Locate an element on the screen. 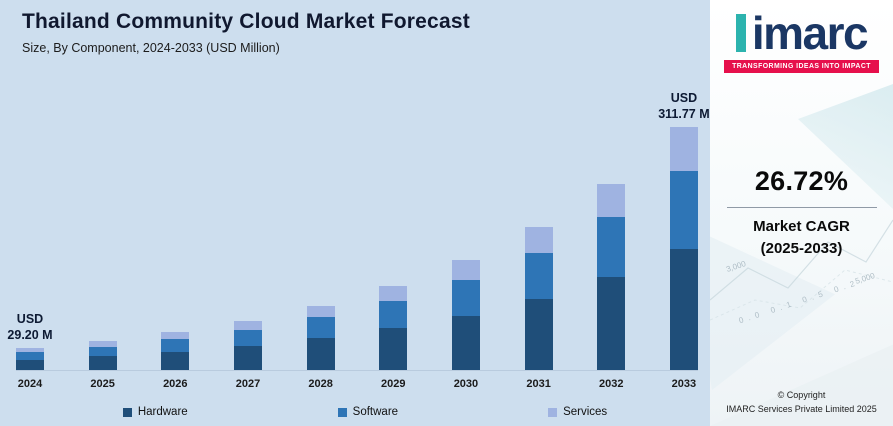 This screenshot has height=426, width=893. bar-group-2027: 2027 is located at coordinates (247, 240).